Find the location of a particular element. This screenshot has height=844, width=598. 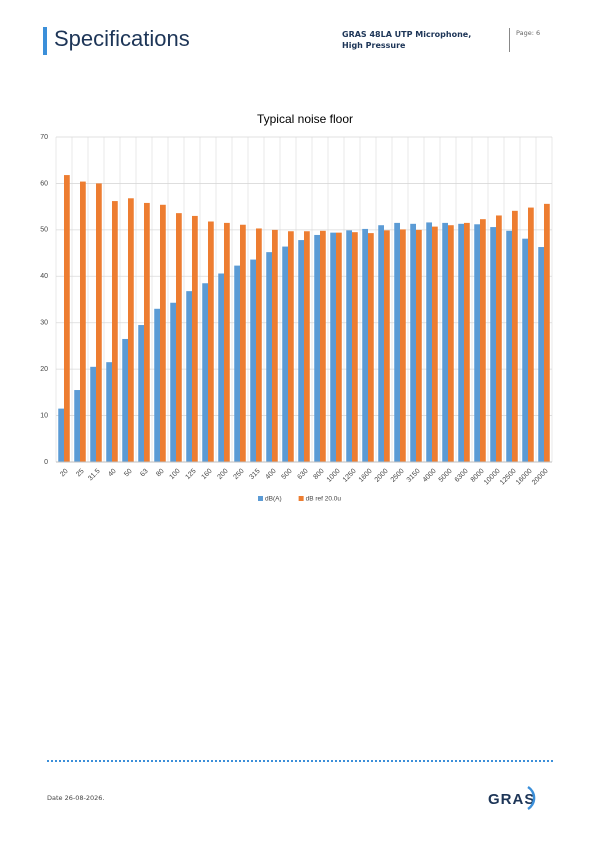

page-title: Specifications is located at coordinates (122, 38).